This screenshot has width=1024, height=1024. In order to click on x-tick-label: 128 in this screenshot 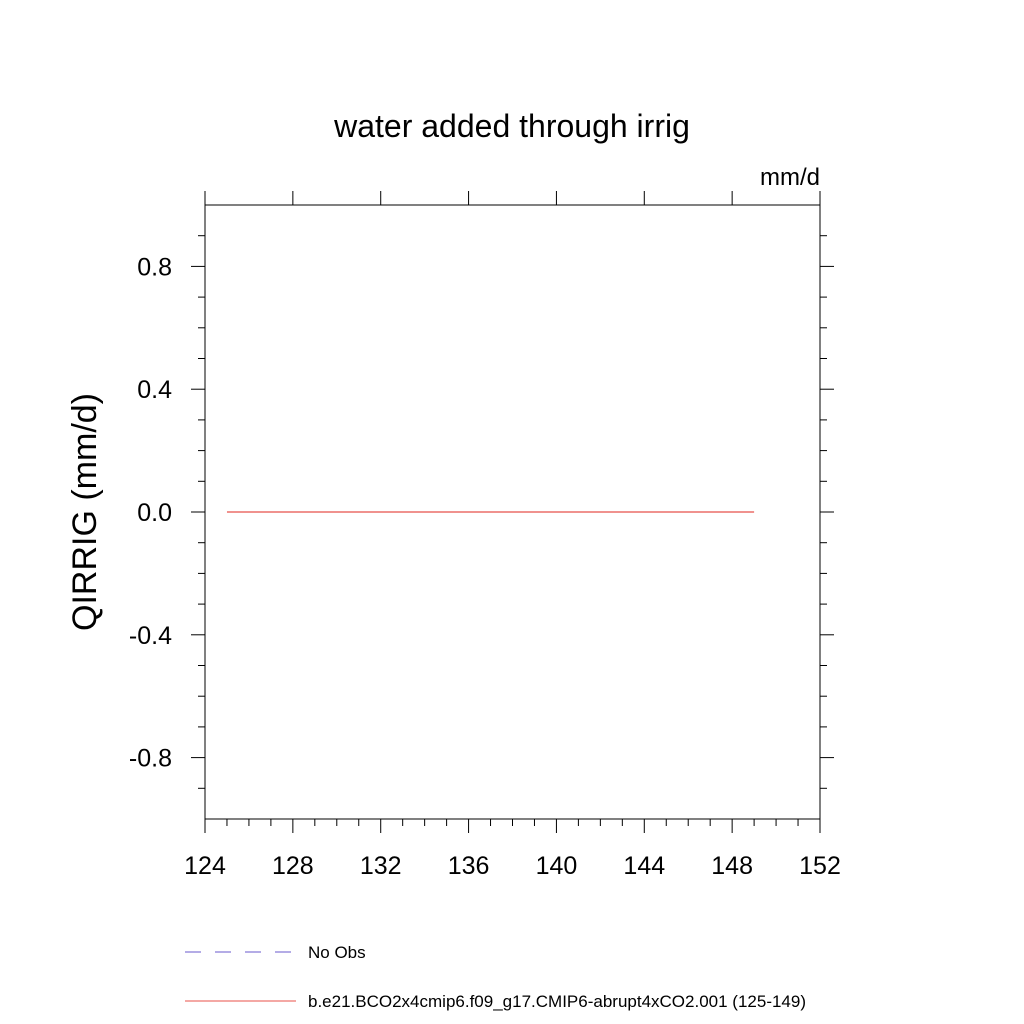, I will do `click(293, 866)`.